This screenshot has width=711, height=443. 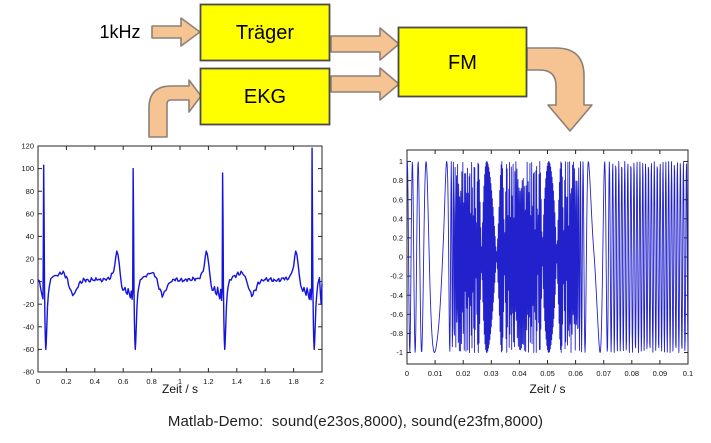 I want to click on x-tick-label: 0.2, so click(x=66, y=381).